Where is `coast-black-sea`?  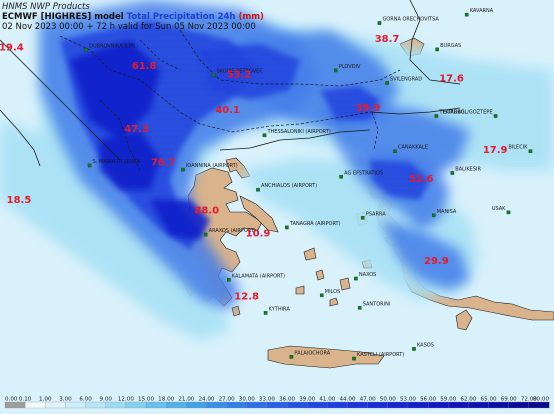 coast-black-sea is located at coordinates (435, 42).